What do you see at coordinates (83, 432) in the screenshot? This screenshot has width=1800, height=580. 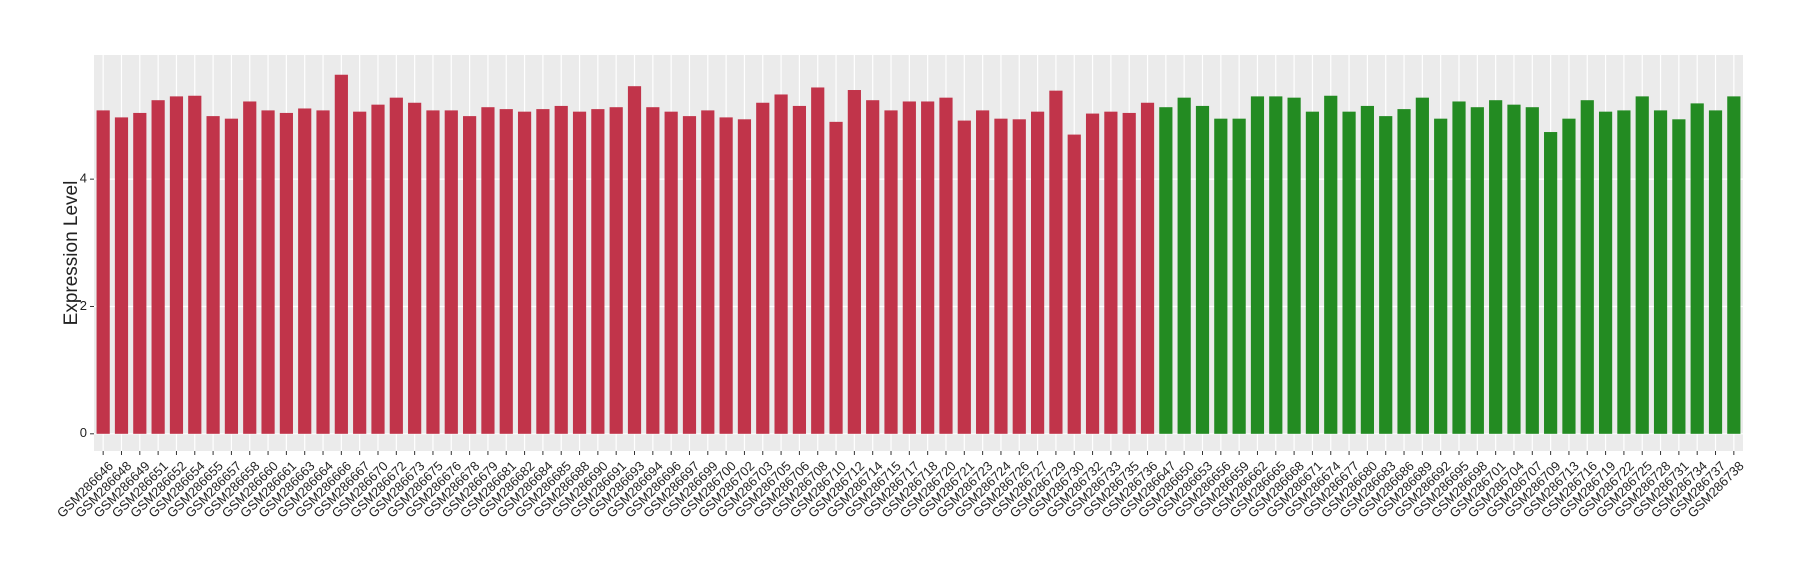 I see `y-tick-label: 0` at bounding box center [83, 432].